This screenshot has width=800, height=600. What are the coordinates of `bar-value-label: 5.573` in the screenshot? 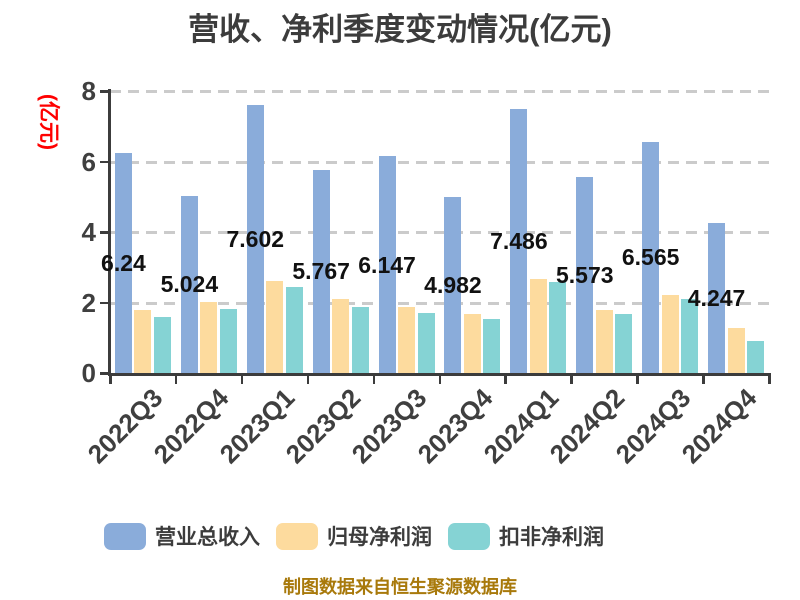 It's located at (584, 274).